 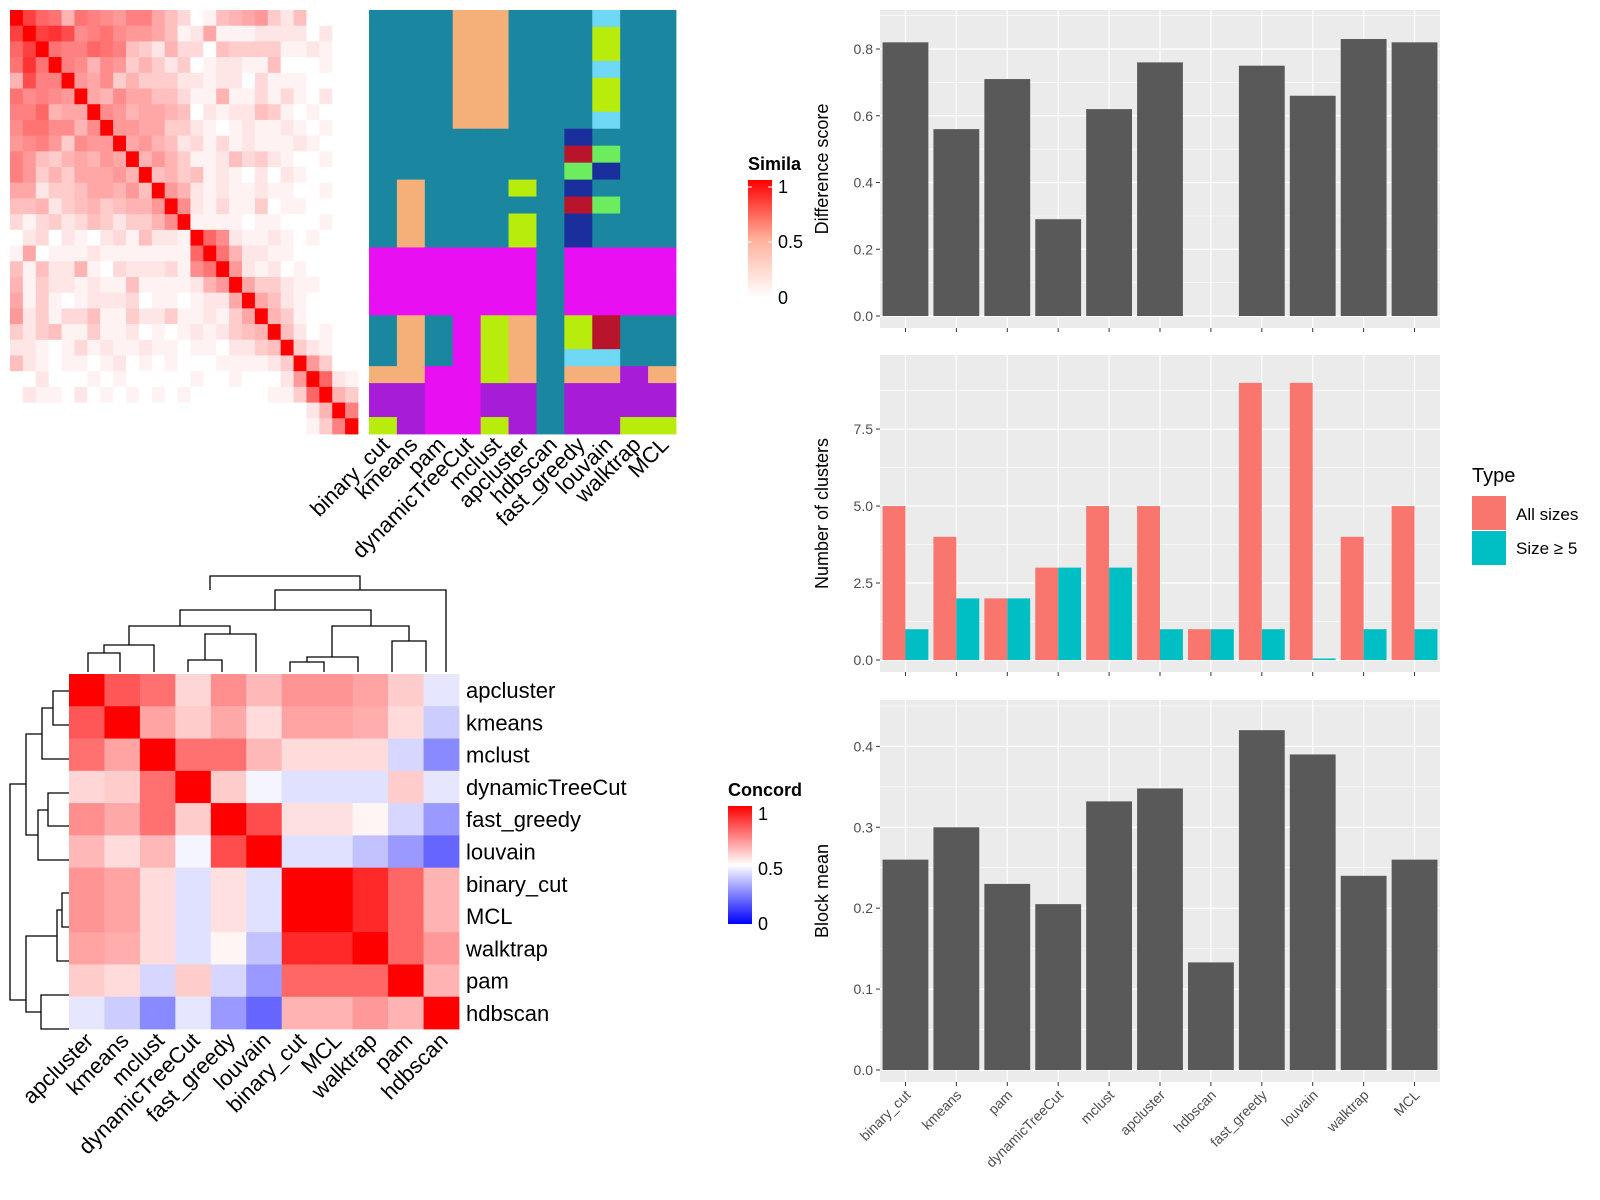 I want to click on x-tick-label-apcluster: apcluster, so click(x=1143, y=1113).